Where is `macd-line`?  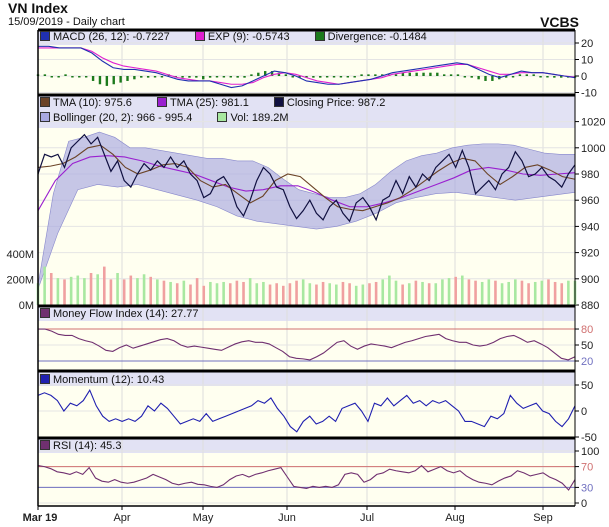
macd-line is located at coordinates (307, 67).